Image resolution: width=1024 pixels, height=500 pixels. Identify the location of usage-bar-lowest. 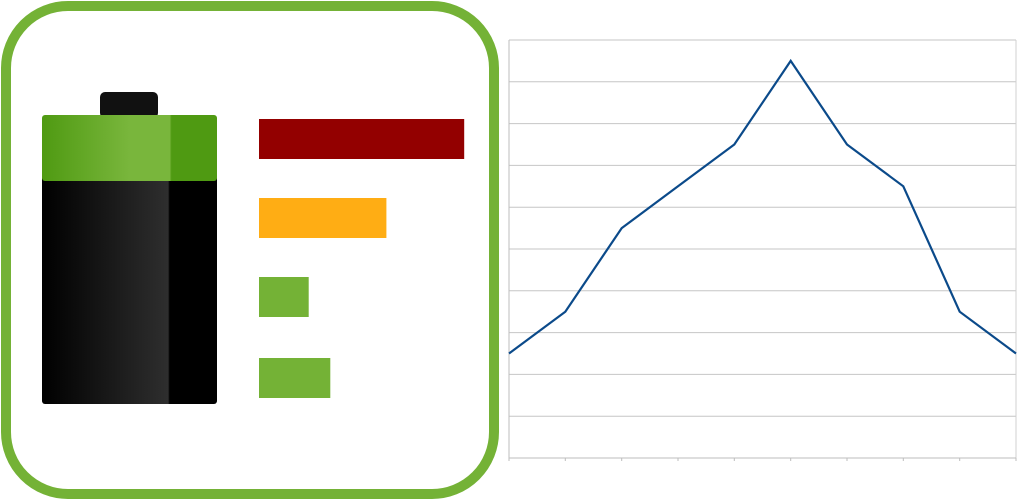
(295, 378).